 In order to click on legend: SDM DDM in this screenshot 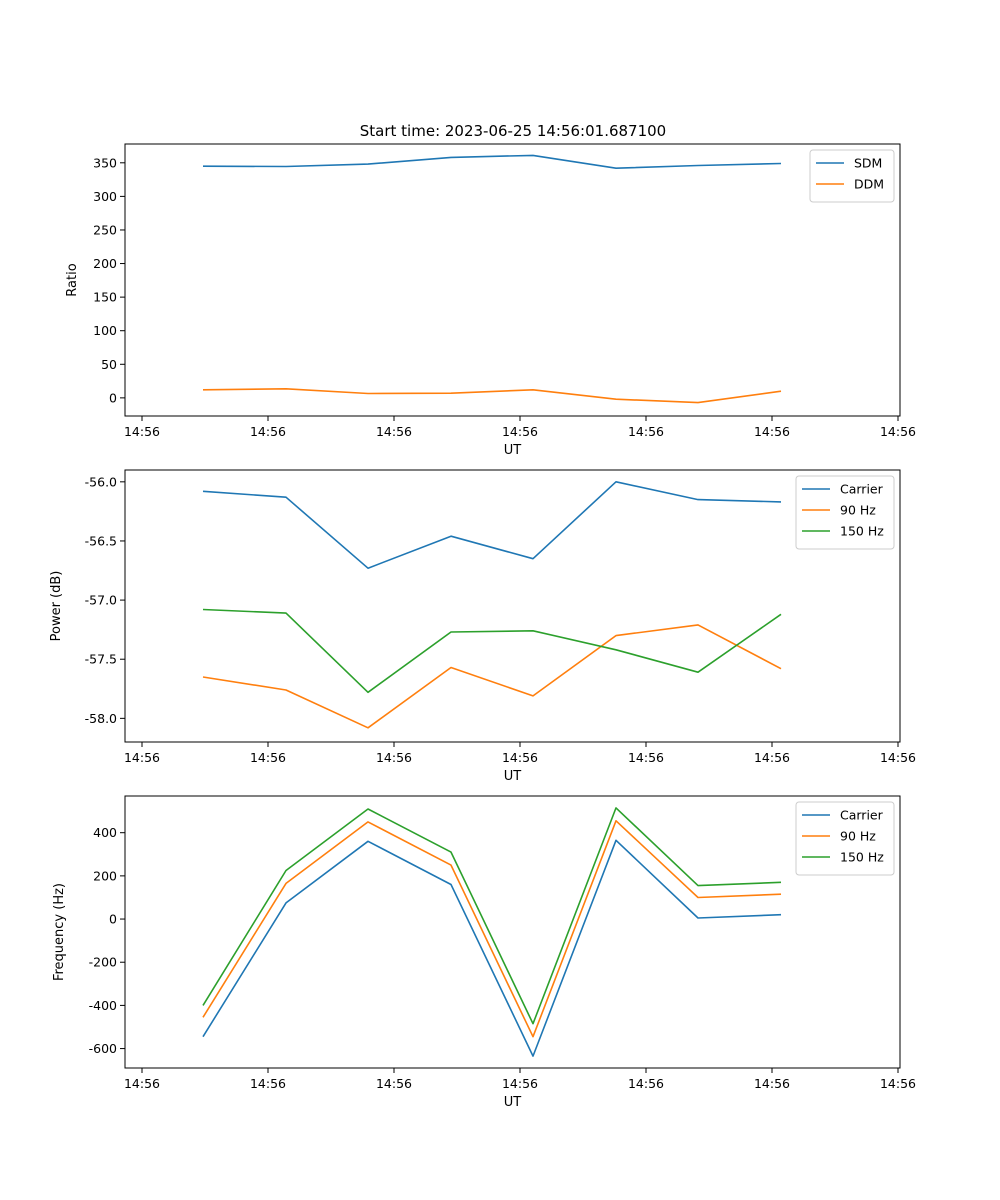, I will do `click(852, 176)`.